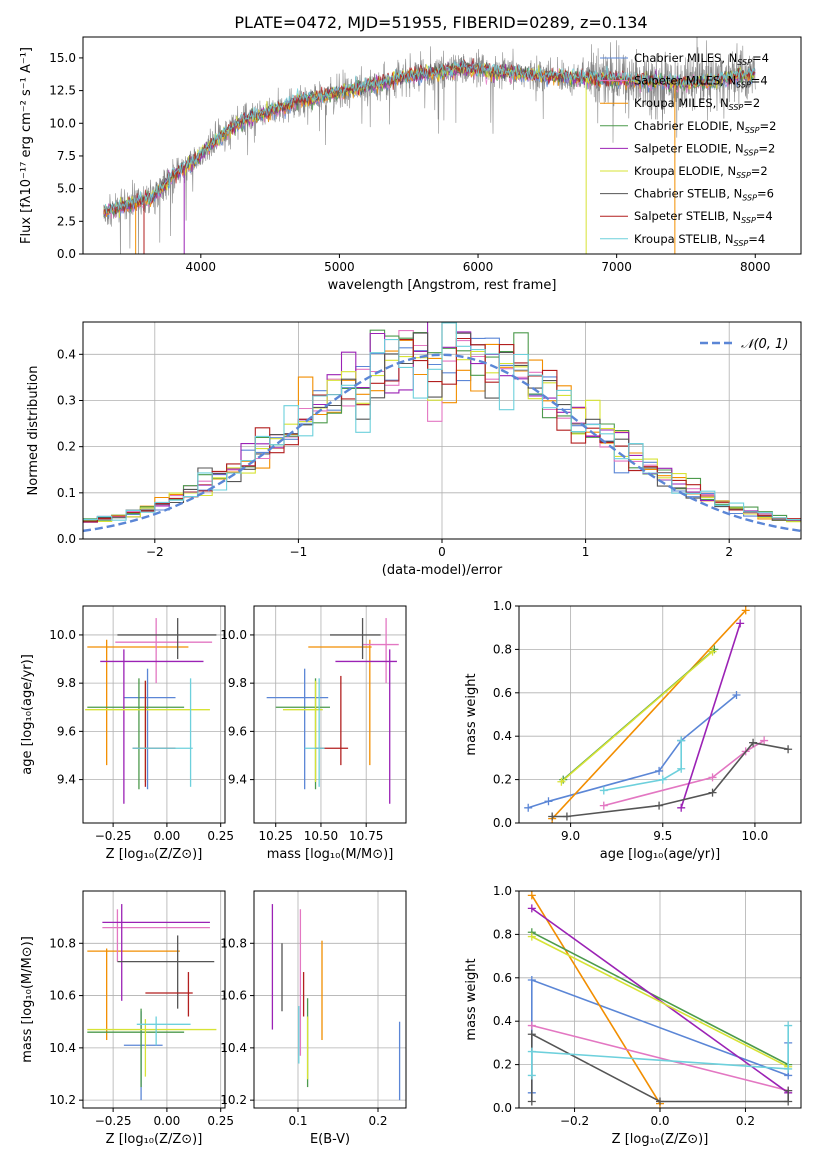  What do you see at coordinates (729, 552) in the screenshot?
I see `x-tick-label: 2` at bounding box center [729, 552].